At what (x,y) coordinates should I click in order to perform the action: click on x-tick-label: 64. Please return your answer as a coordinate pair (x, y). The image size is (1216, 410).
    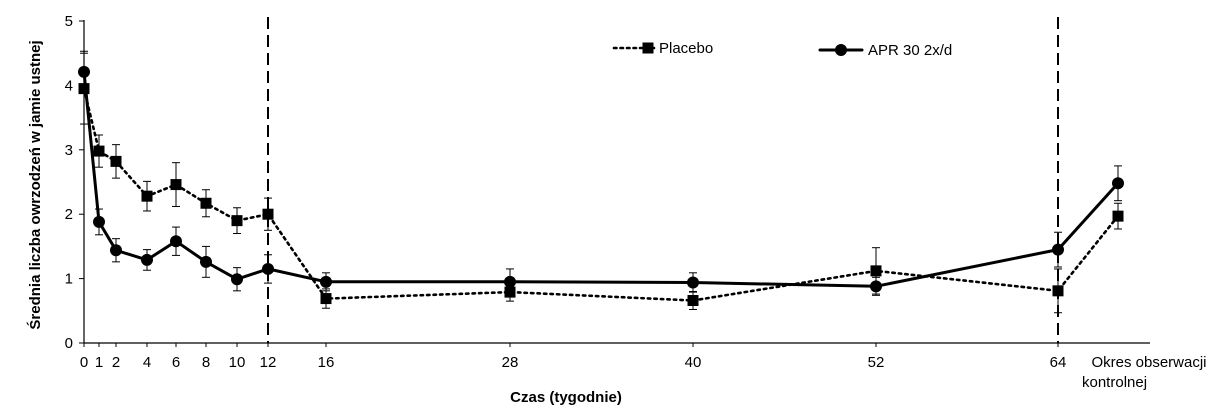
    Looking at the image, I should click on (1058, 362).